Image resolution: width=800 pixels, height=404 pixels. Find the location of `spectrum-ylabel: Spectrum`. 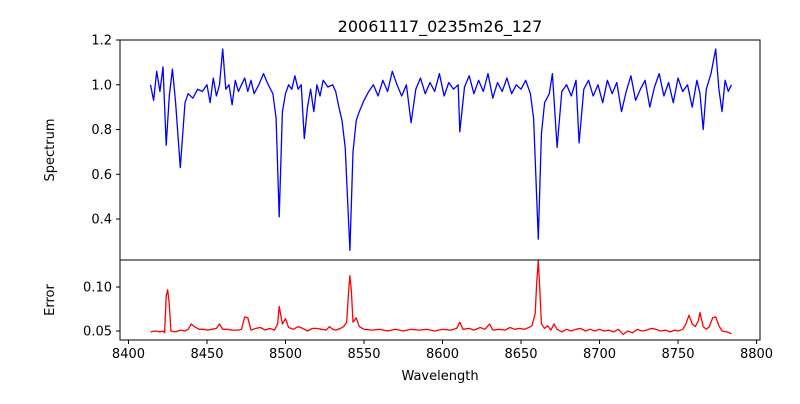

spectrum-ylabel: Spectrum is located at coordinates (50, 150).